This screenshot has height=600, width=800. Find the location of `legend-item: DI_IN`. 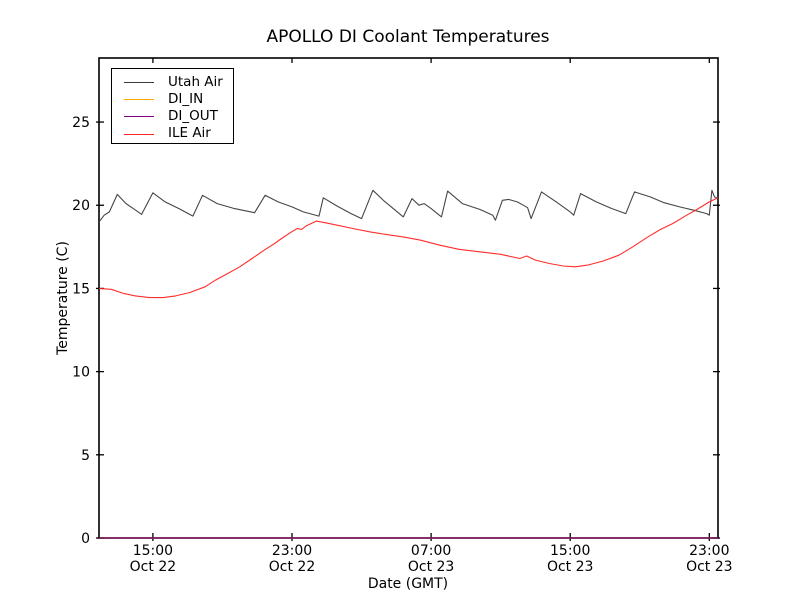

legend-item: DI_IN is located at coordinates (178, 99).